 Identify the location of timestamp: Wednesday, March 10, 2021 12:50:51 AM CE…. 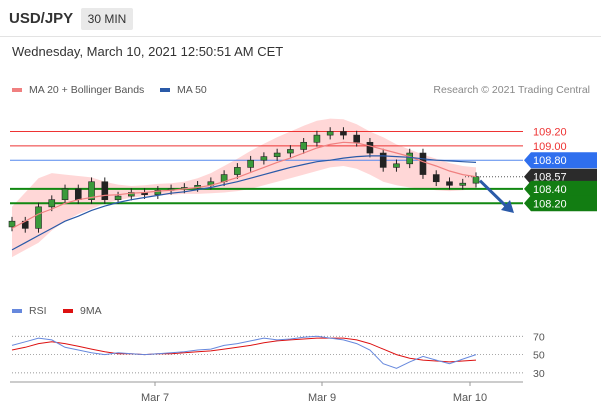
(148, 51).